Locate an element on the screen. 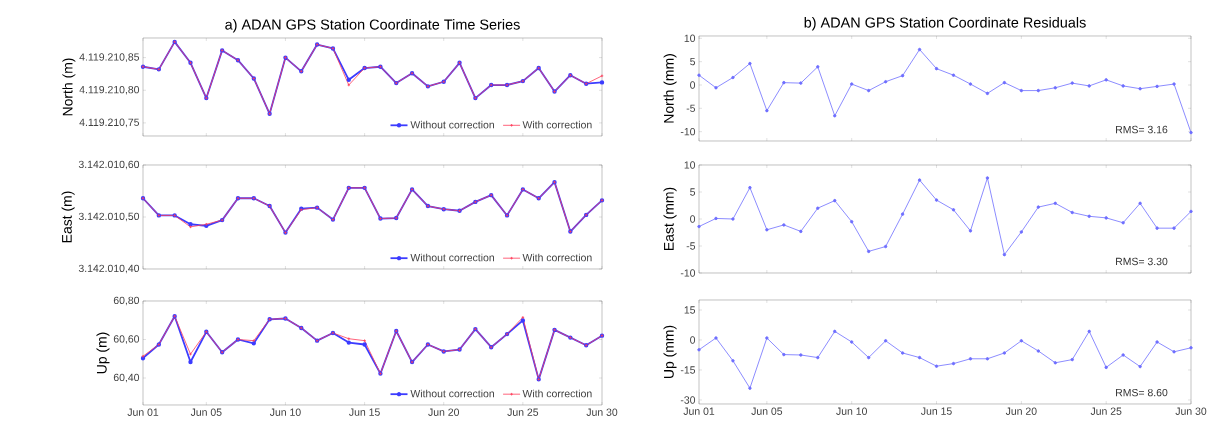 The image size is (1212, 437). y-axis-title: North (mm) is located at coordinates (670, 88).